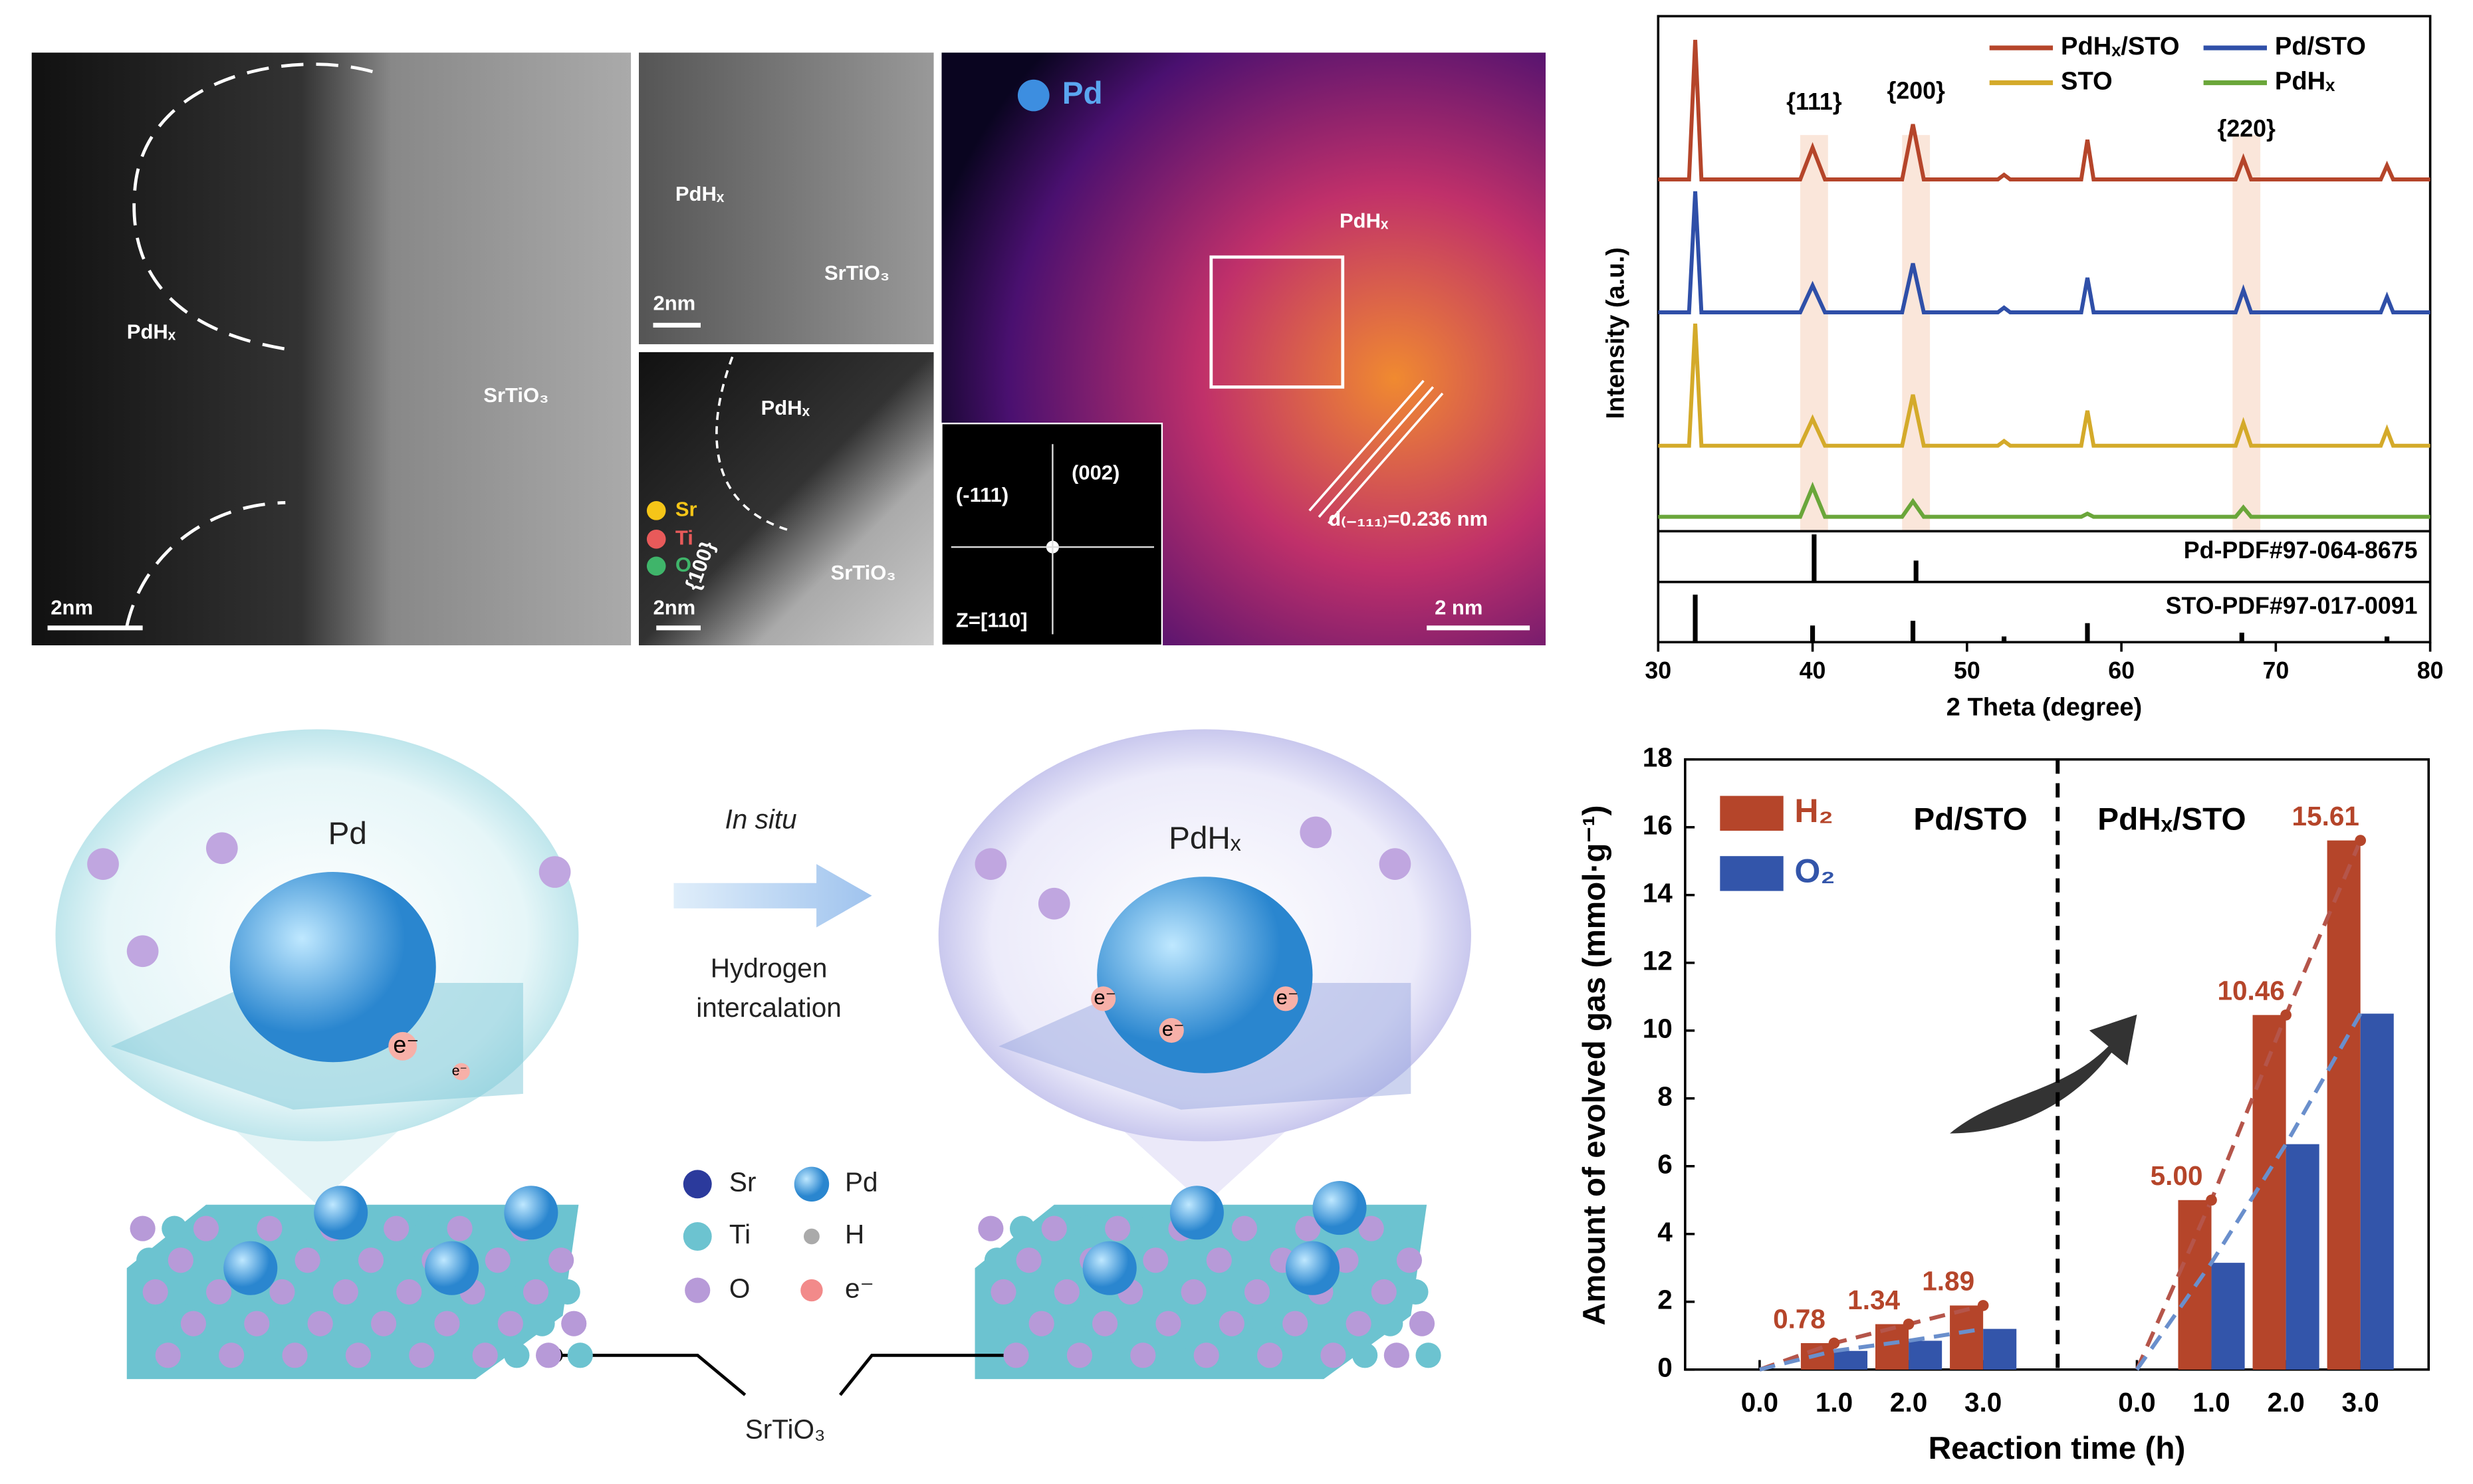 The width and height of the screenshot is (2473, 1484). I want to click on x-axis-title: Reaction time (h), so click(2057, 1448).